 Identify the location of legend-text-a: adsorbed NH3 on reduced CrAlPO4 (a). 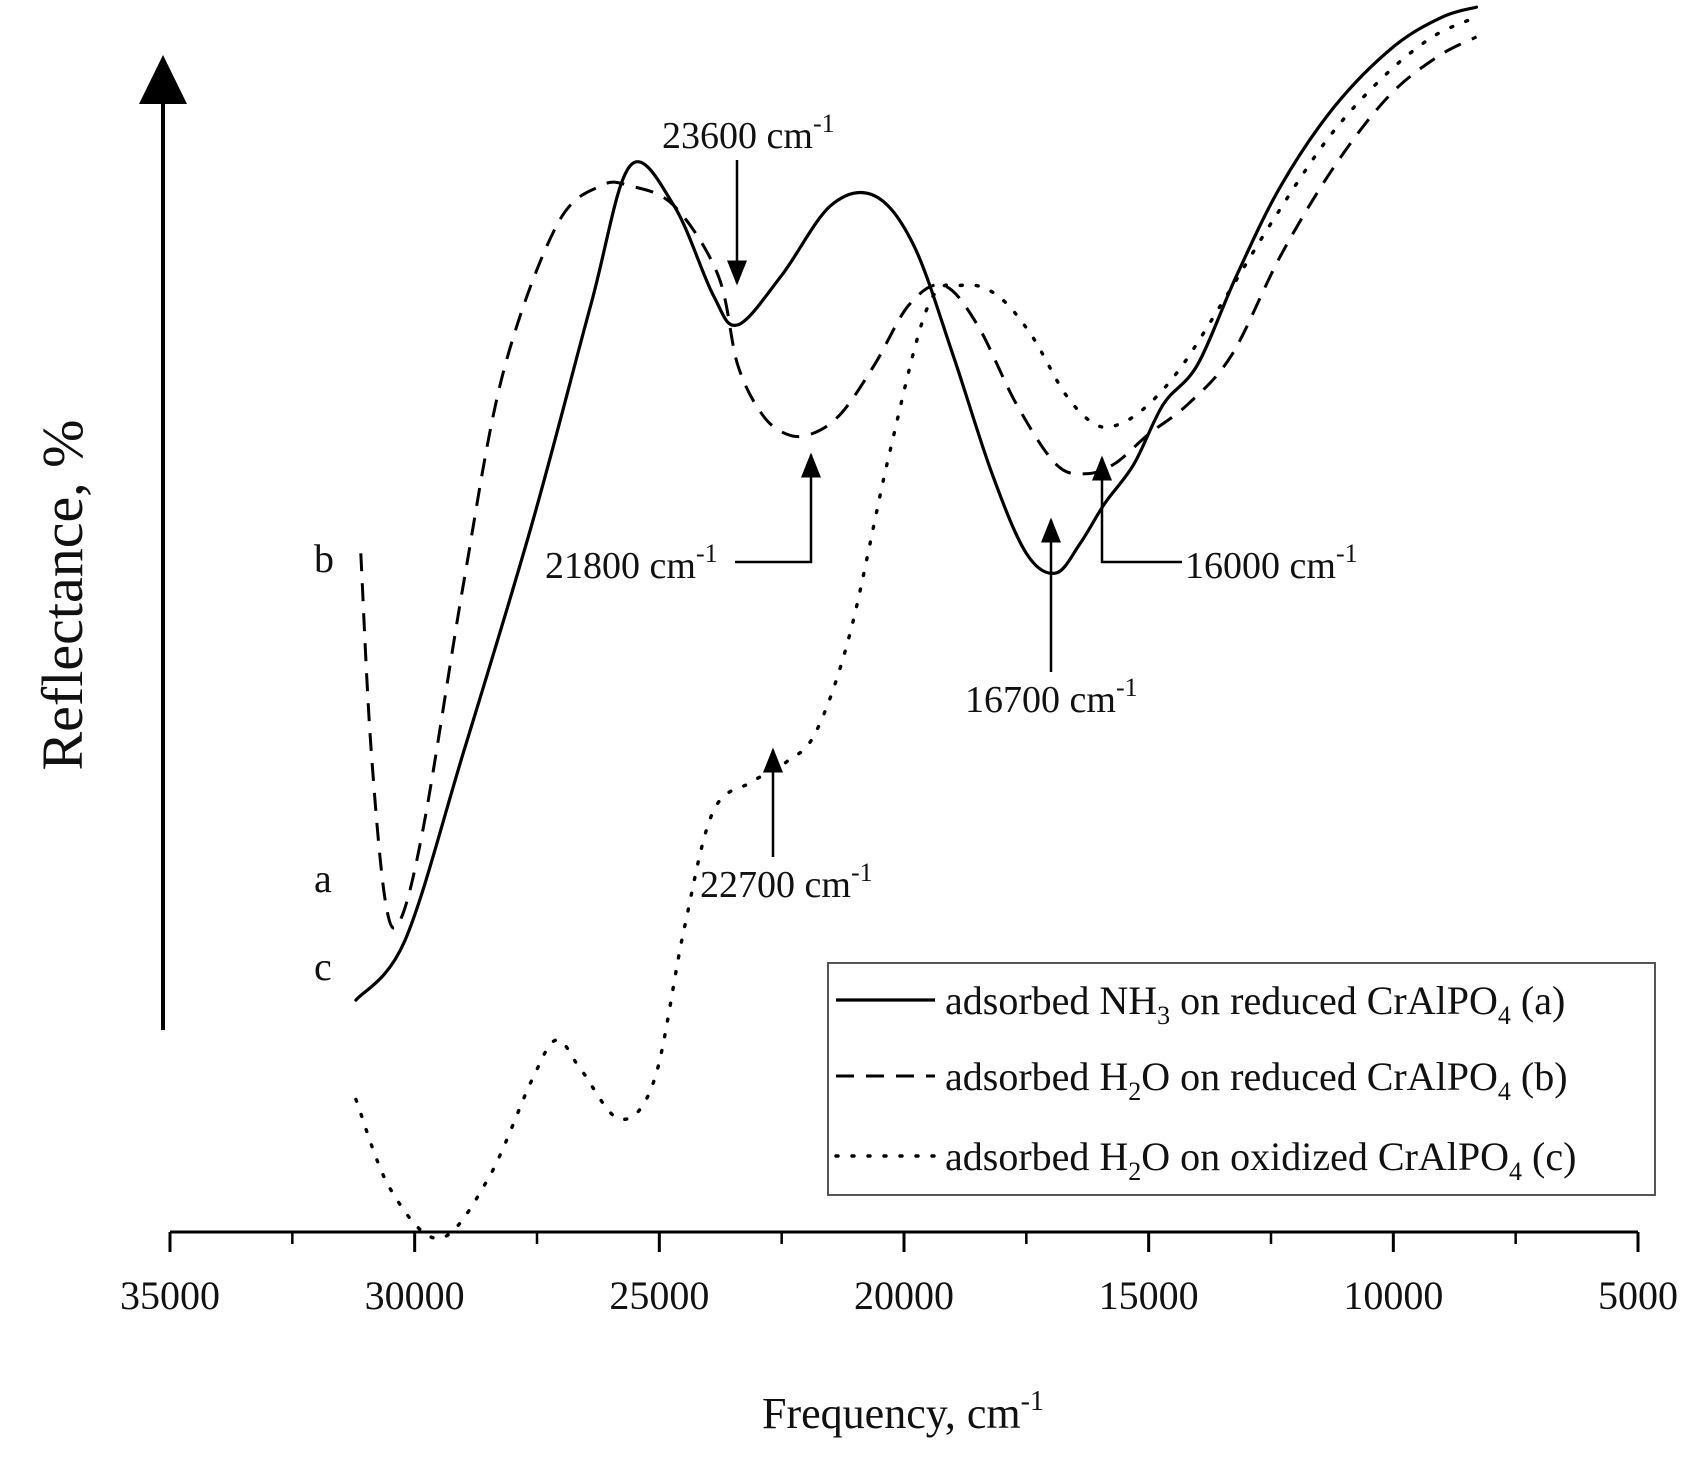
(1255, 1004).